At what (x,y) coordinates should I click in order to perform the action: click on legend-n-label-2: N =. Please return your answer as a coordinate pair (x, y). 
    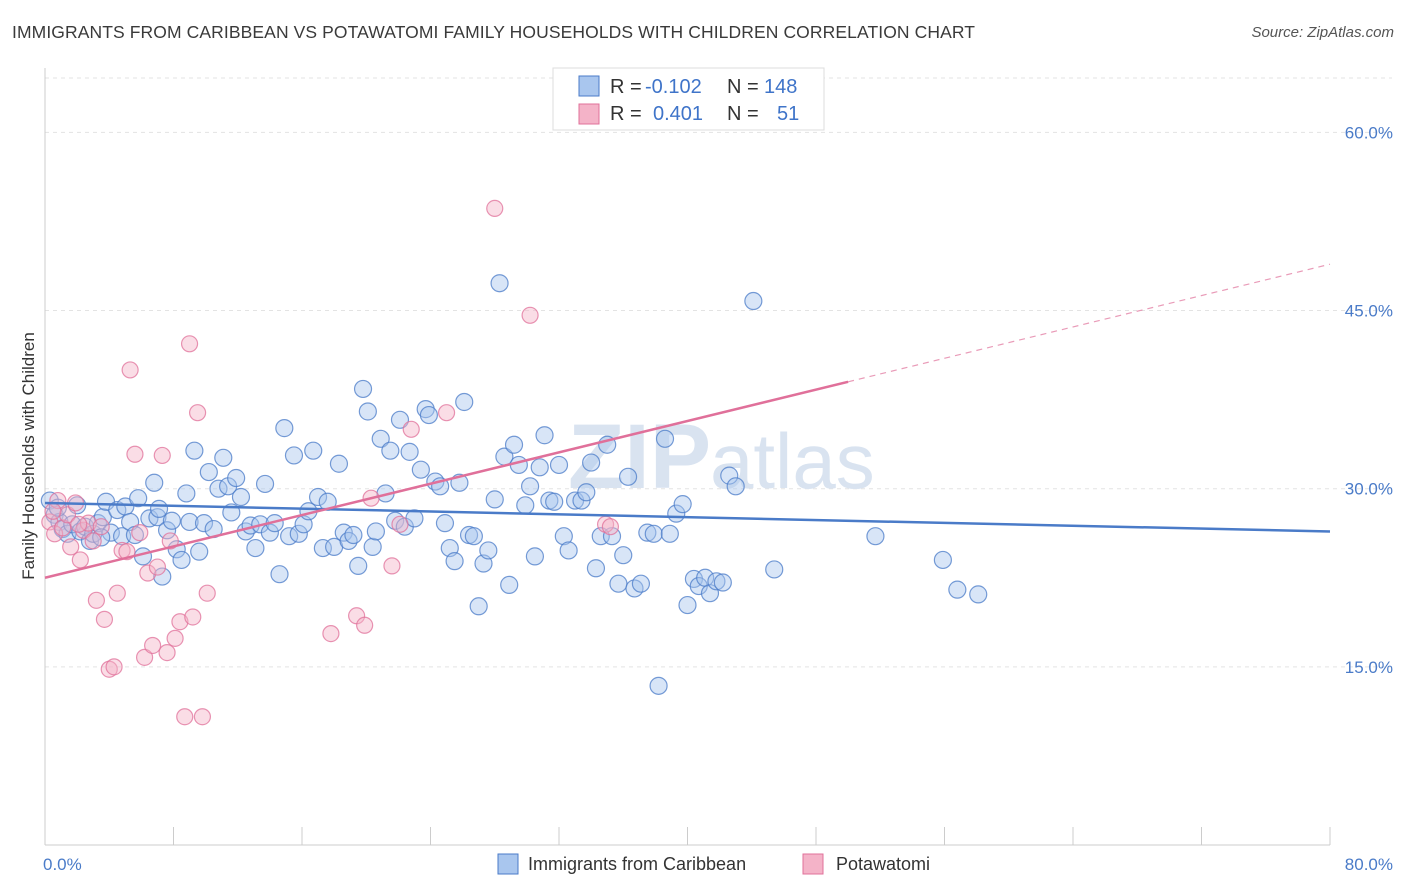
    Looking at the image, I should click on (743, 114).